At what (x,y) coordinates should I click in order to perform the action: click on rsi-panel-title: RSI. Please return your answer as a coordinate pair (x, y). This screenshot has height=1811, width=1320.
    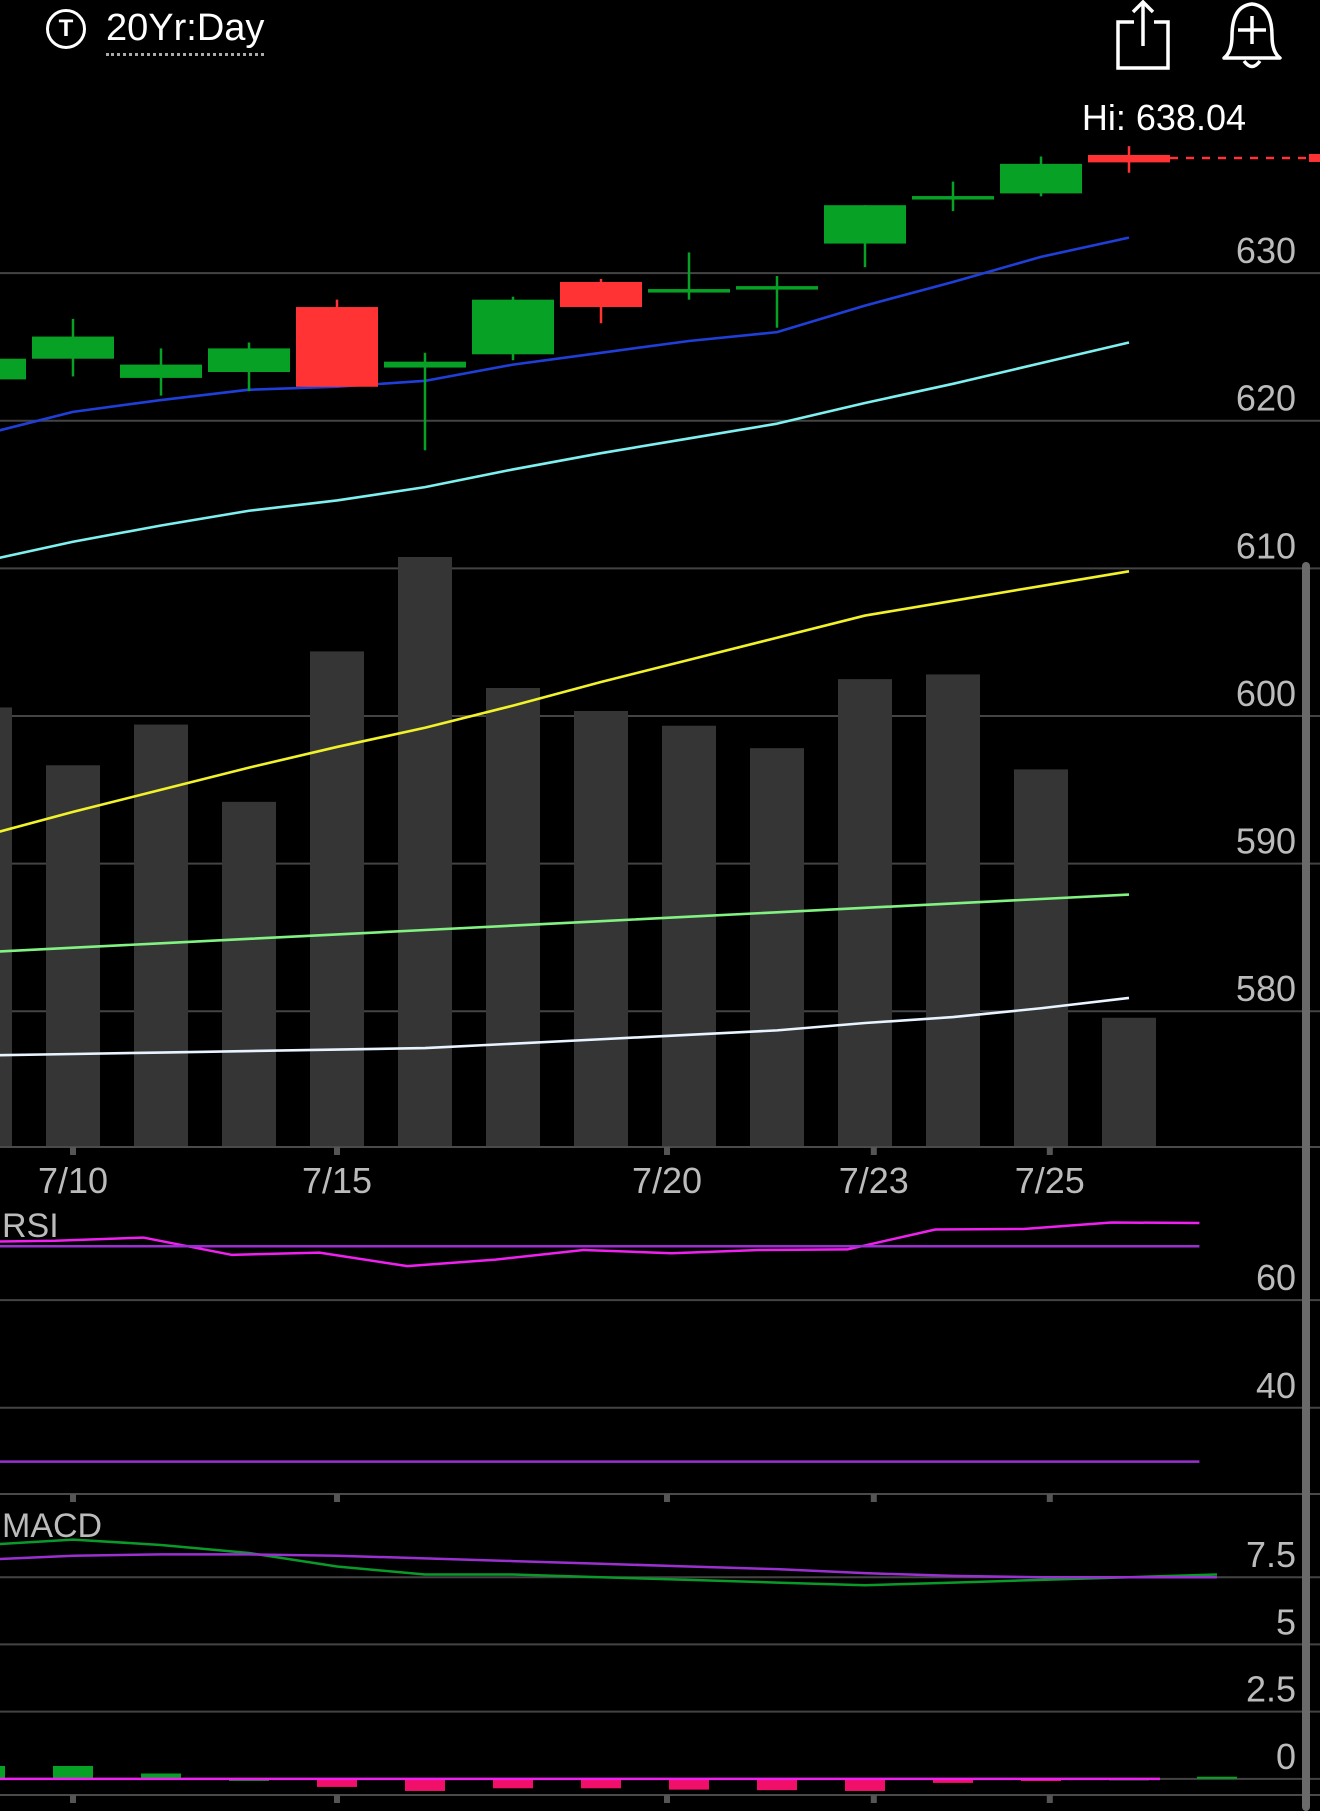
    Looking at the image, I should click on (30, 1226).